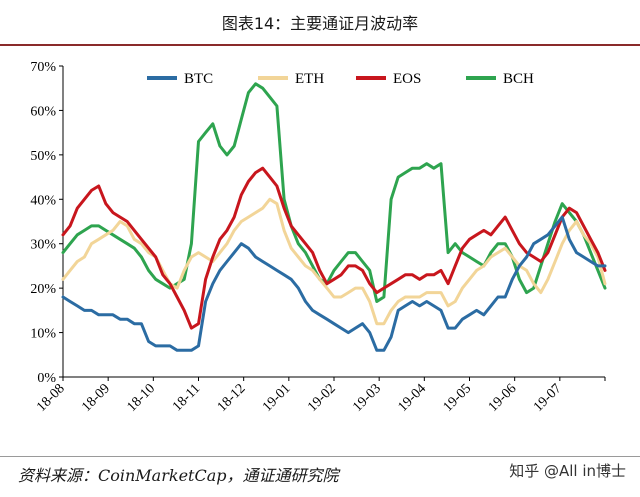  I want to click on x-tick-label: 18-12, so click(232, 398).